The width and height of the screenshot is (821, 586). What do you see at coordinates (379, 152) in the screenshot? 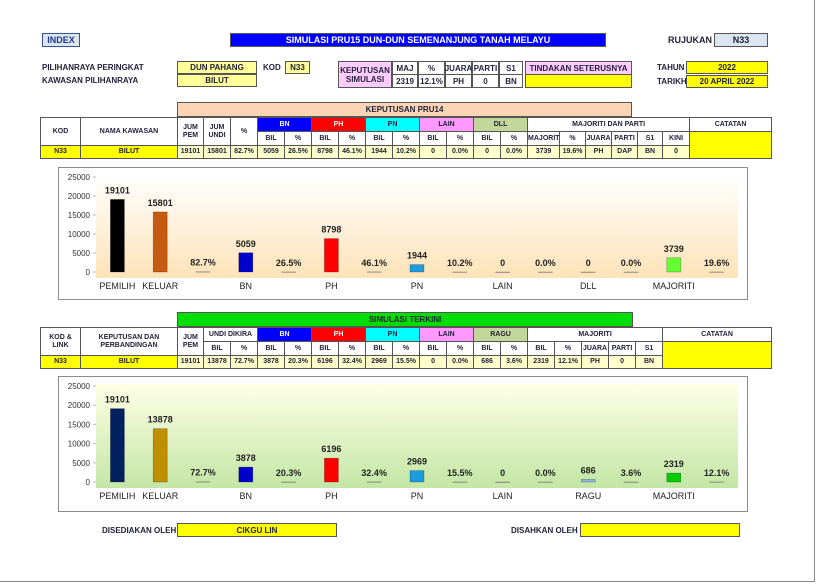
I see `data-cell: 1944` at bounding box center [379, 152].